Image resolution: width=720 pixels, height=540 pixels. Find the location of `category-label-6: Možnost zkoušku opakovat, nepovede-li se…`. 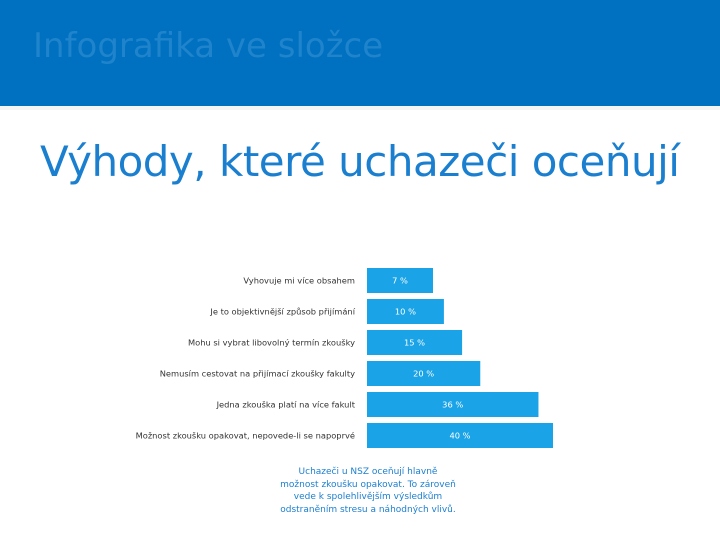

category-label-6: Možnost zkoušku opakovat, nepovede-li se… is located at coordinates (245, 436).